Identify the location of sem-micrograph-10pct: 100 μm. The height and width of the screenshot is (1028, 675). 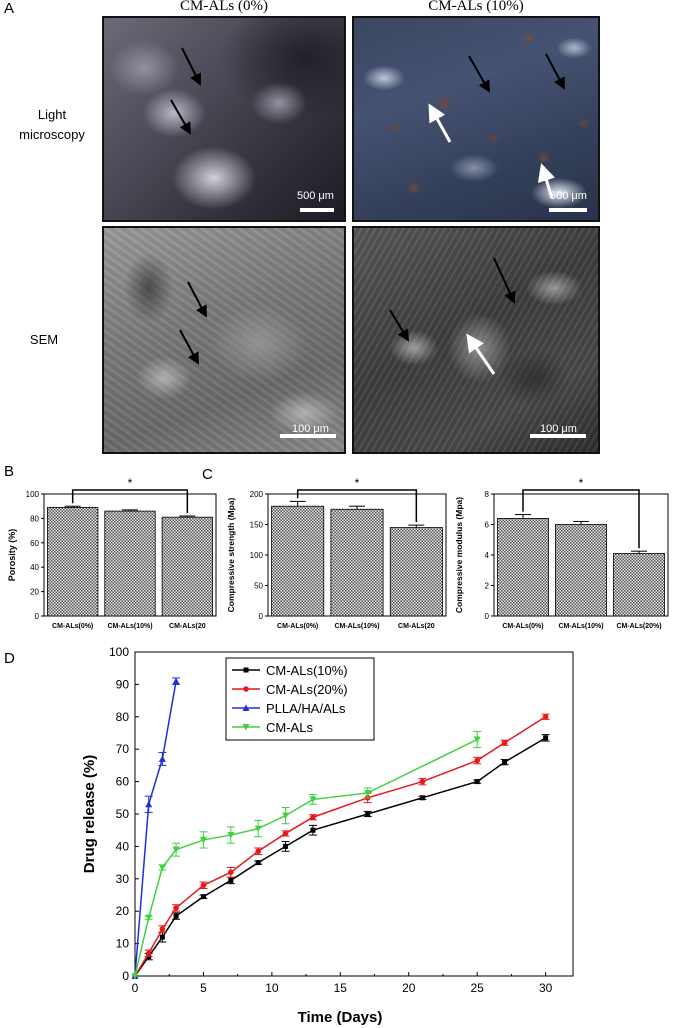
(476, 340).